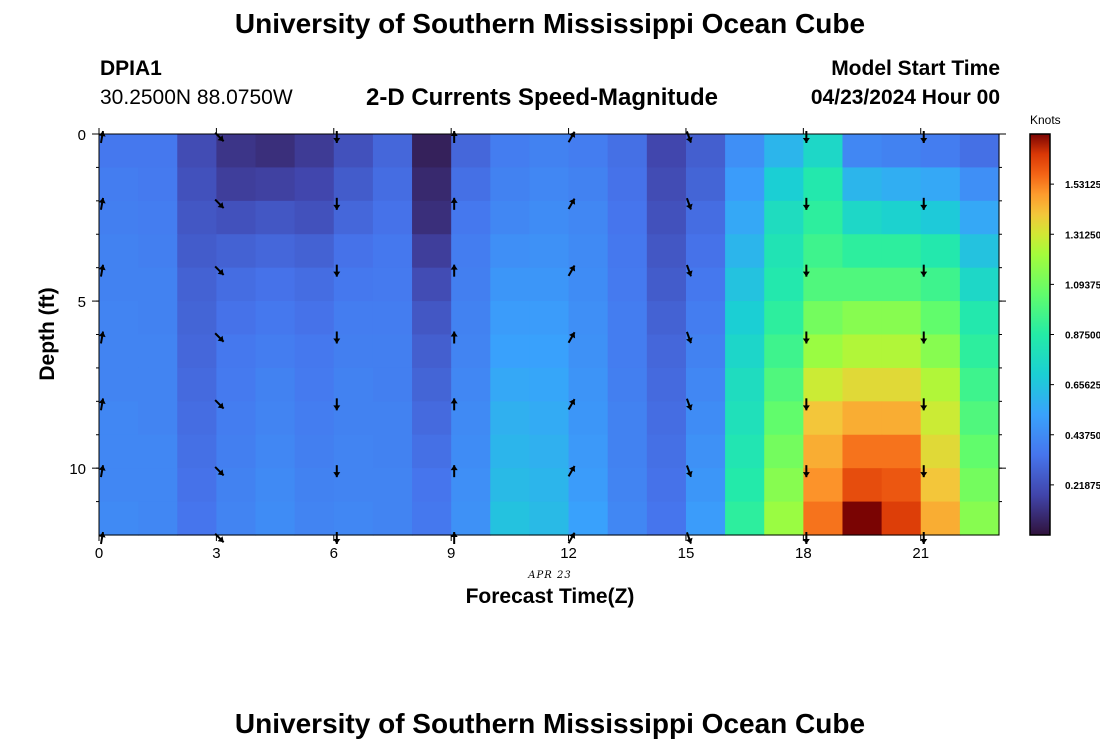  What do you see at coordinates (196, 97) in the screenshot?
I see `station-coordinates: 30.2500N 88.0750W` at bounding box center [196, 97].